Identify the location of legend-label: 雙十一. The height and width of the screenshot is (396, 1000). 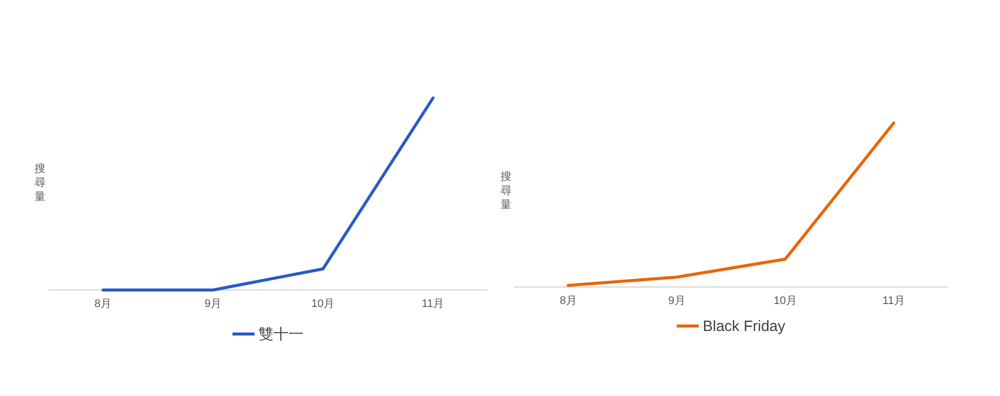
(281, 334).